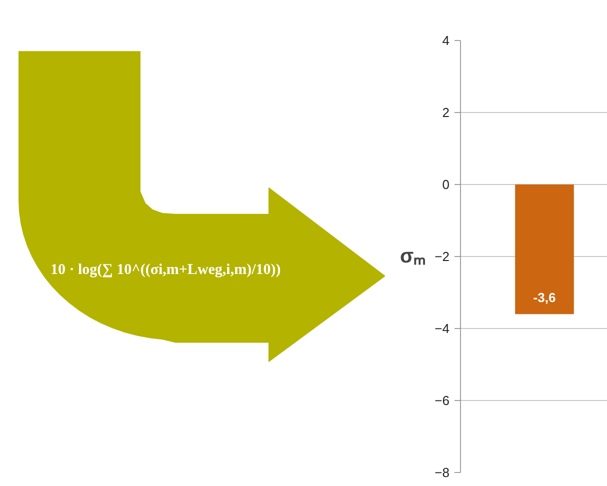  What do you see at coordinates (446, 40) in the screenshot?
I see `y-tick-label: 4` at bounding box center [446, 40].